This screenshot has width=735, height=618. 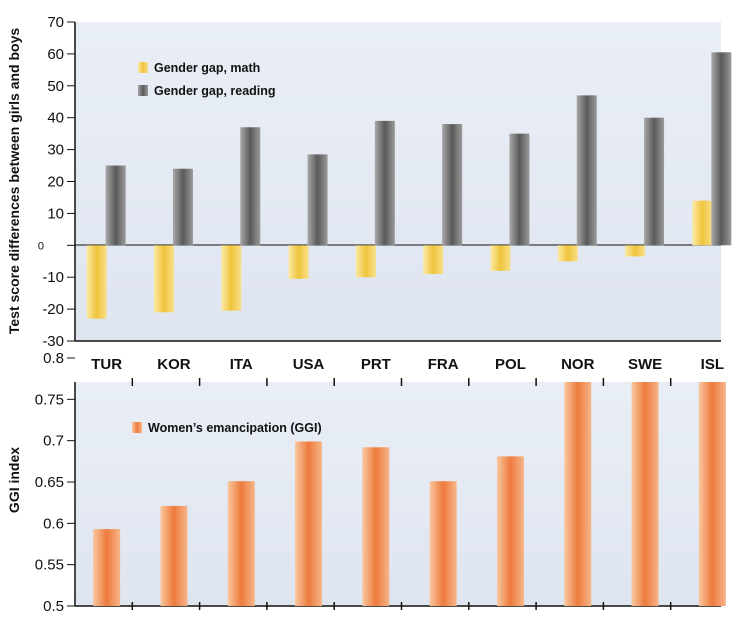 I want to click on bar-ggi-usa, so click(x=309, y=523).